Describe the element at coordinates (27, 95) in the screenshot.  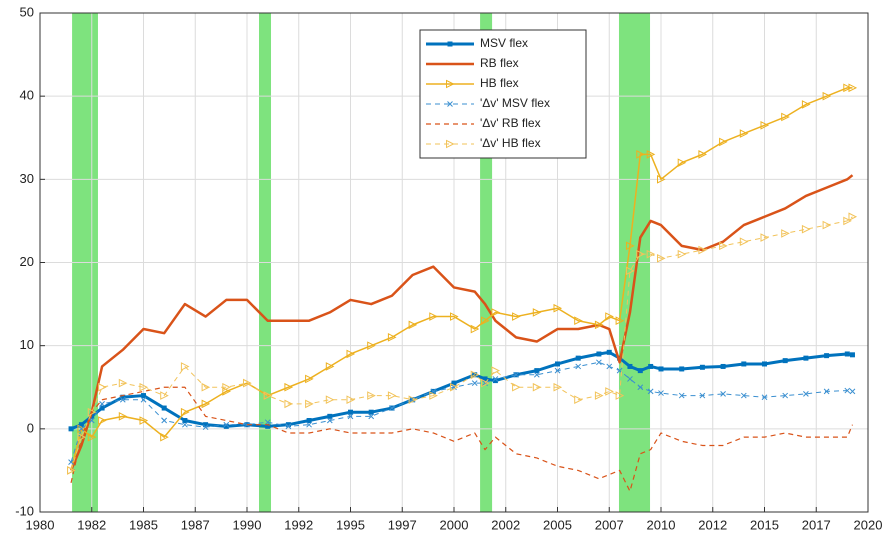
I see `y-tick-label: 40` at that location.